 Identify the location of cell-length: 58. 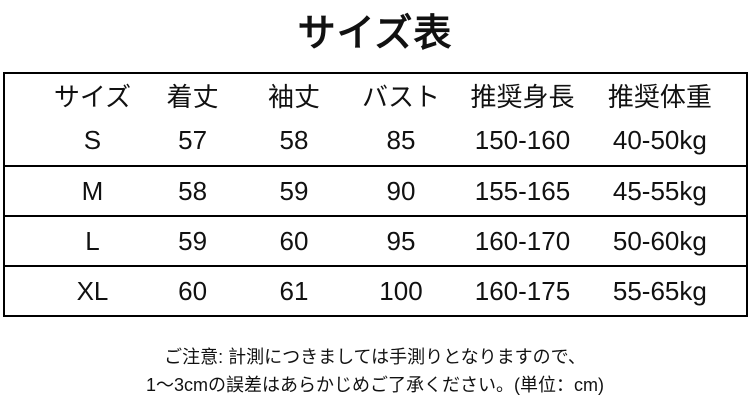
(193, 190).